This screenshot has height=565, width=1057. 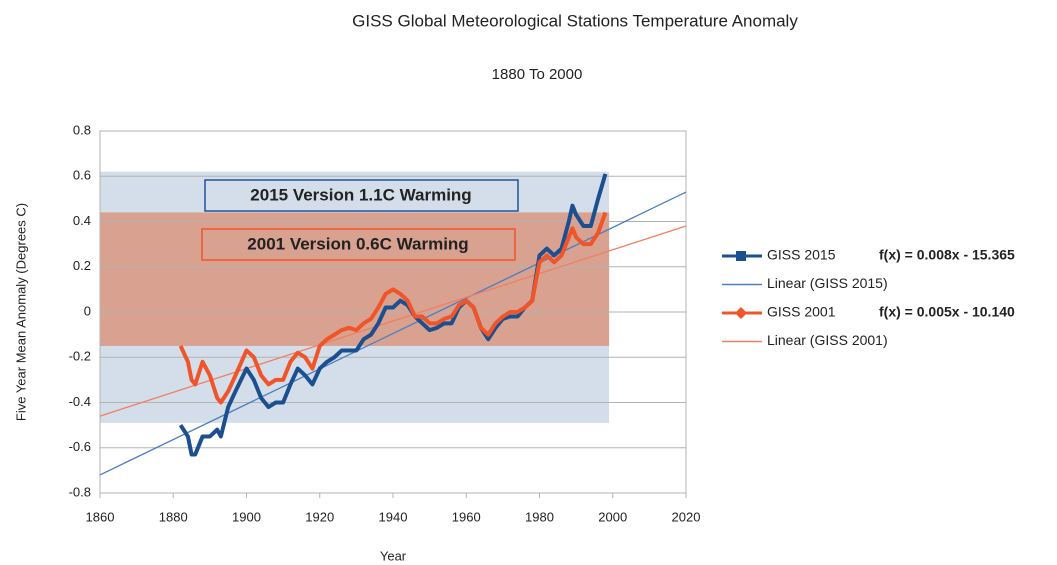 I want to click on x-tick-label: 1960, so click(x=466, y=516).